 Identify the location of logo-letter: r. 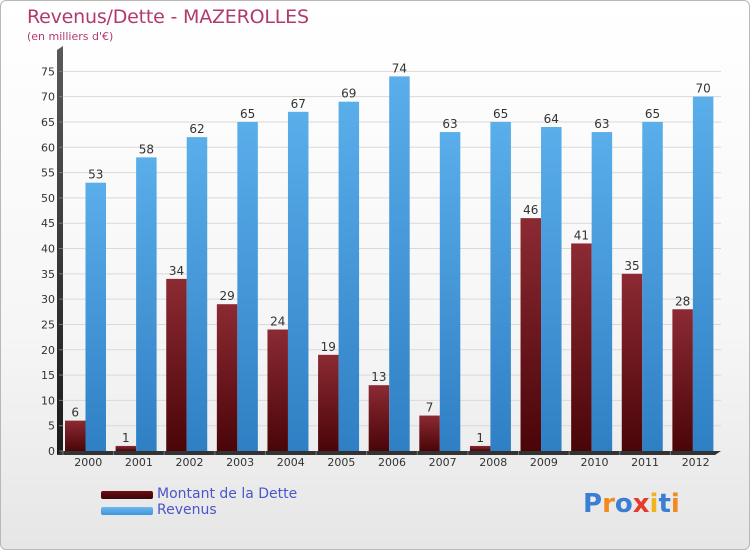
(608, 504).